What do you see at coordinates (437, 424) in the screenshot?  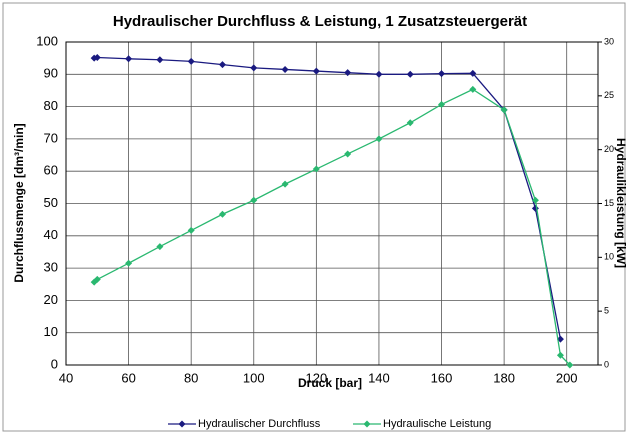 I see `legend-label: Hydraulische Leistung` at bounding box center [437, 424].